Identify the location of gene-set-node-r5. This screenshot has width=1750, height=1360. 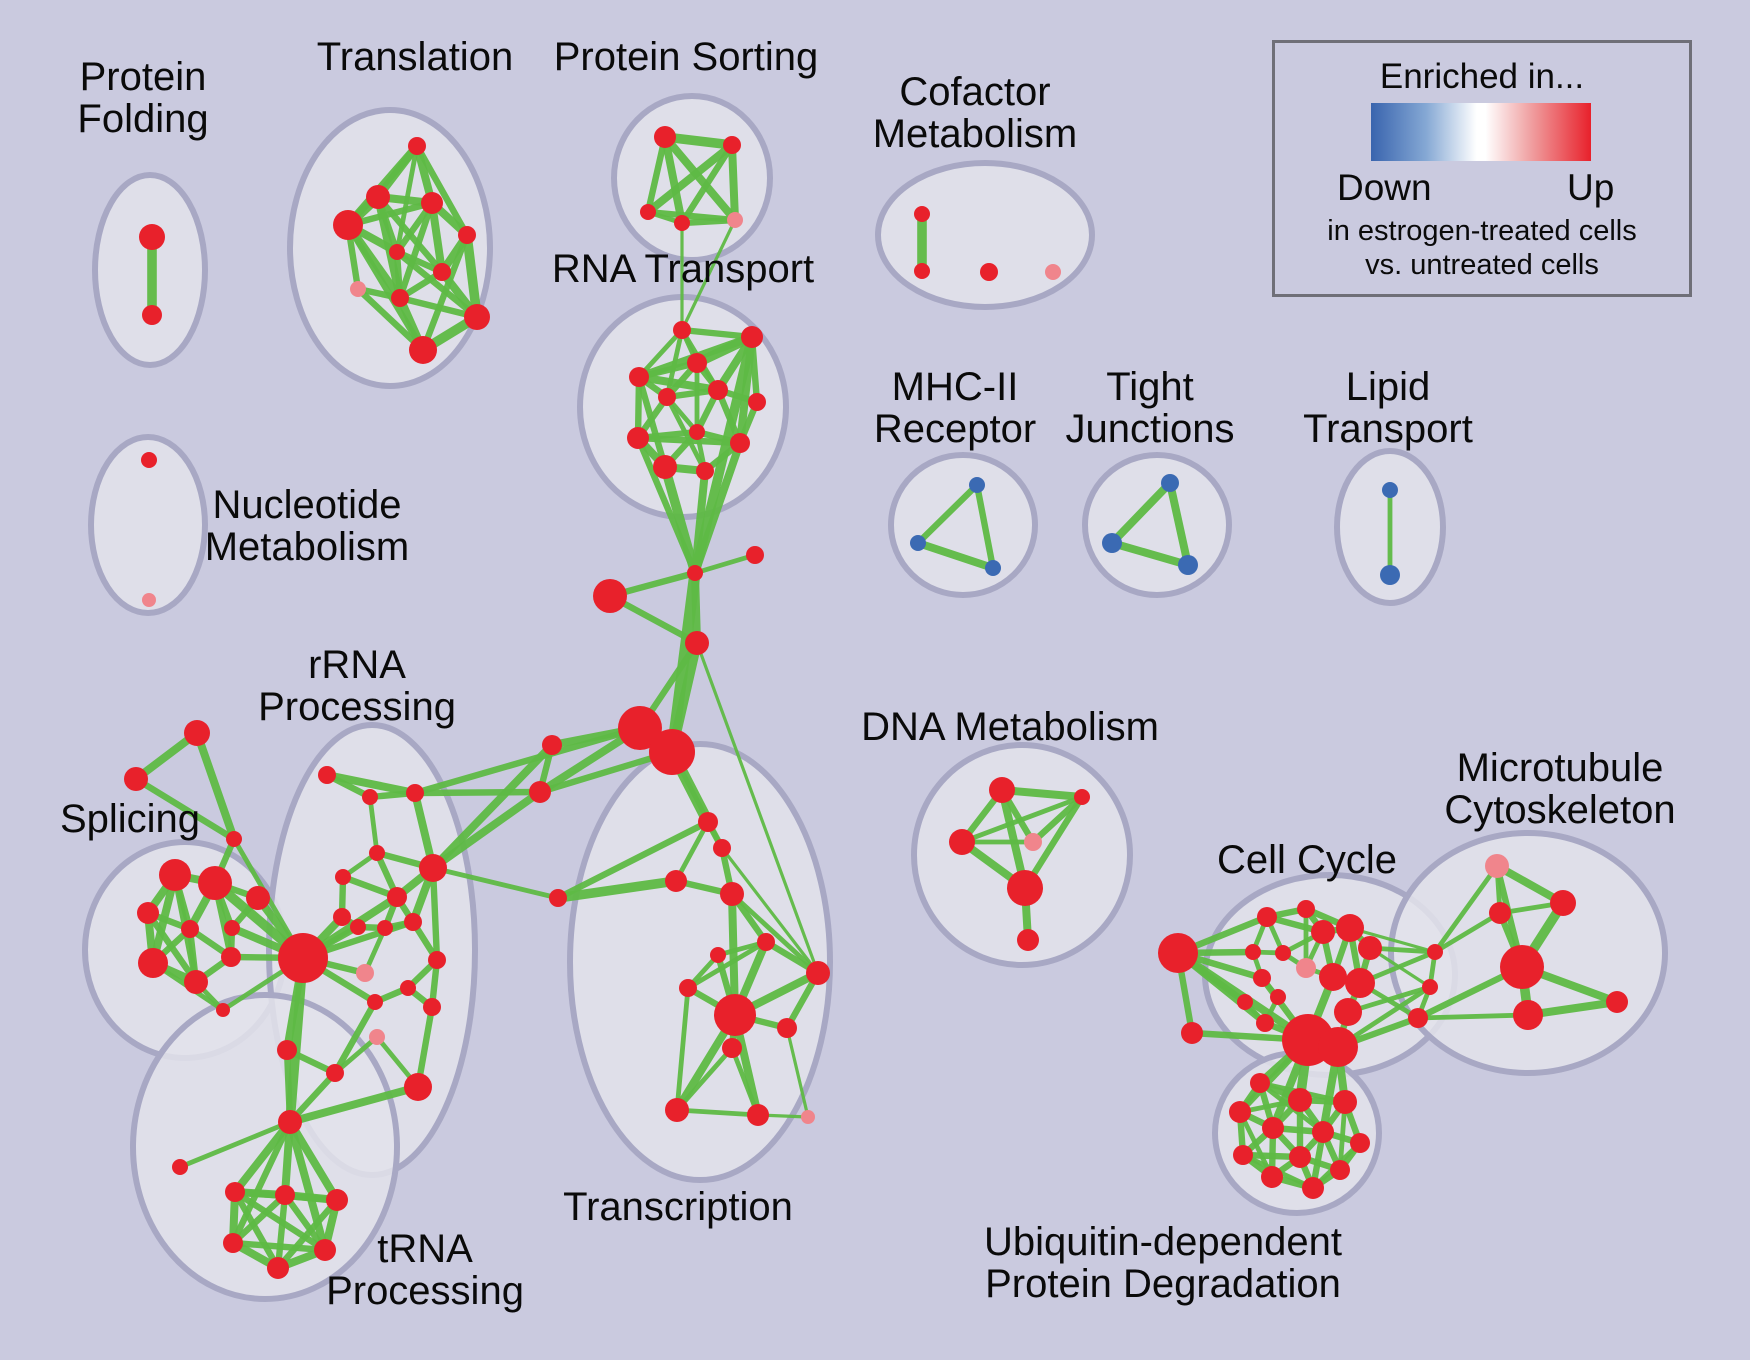
(433, 868).